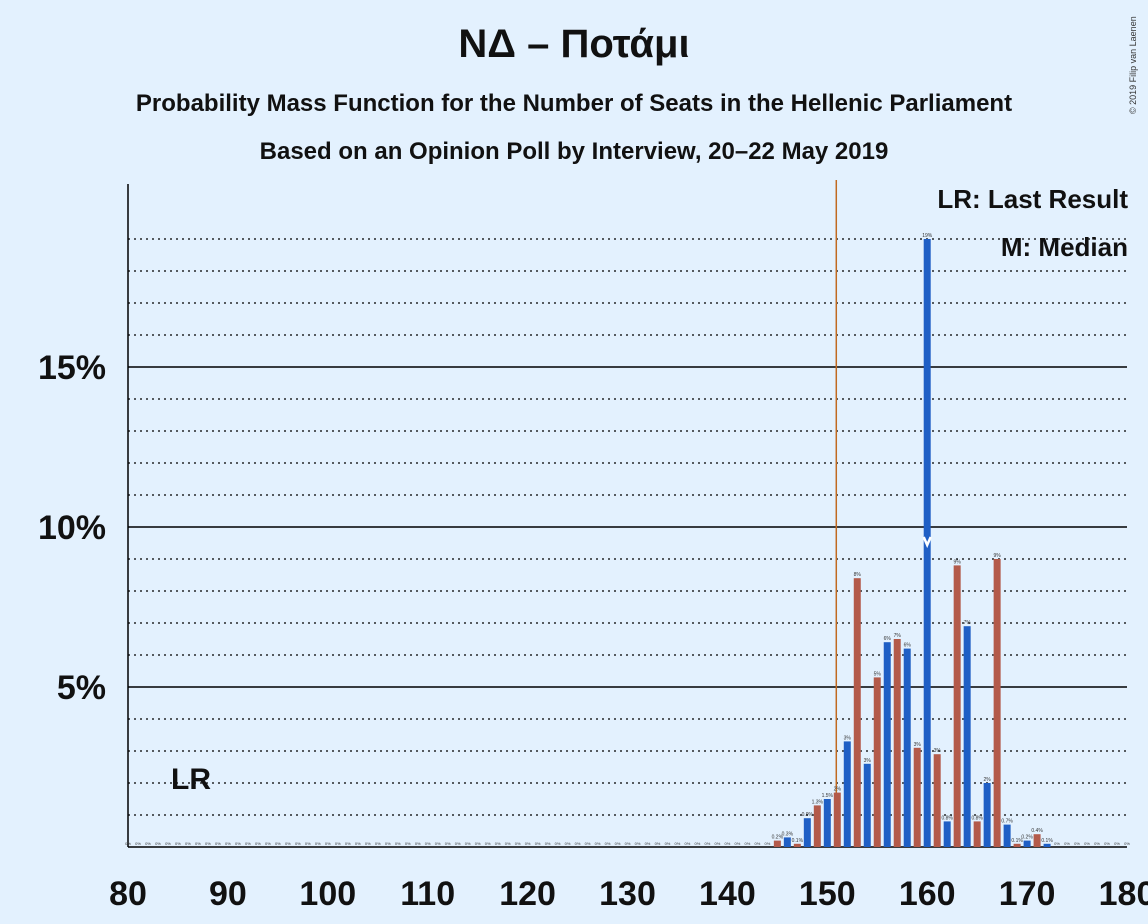  What do you see at coordinates (228, 894) in the screenshot?
I see `x-tick-label: 90` at bounding box center [228, 894].